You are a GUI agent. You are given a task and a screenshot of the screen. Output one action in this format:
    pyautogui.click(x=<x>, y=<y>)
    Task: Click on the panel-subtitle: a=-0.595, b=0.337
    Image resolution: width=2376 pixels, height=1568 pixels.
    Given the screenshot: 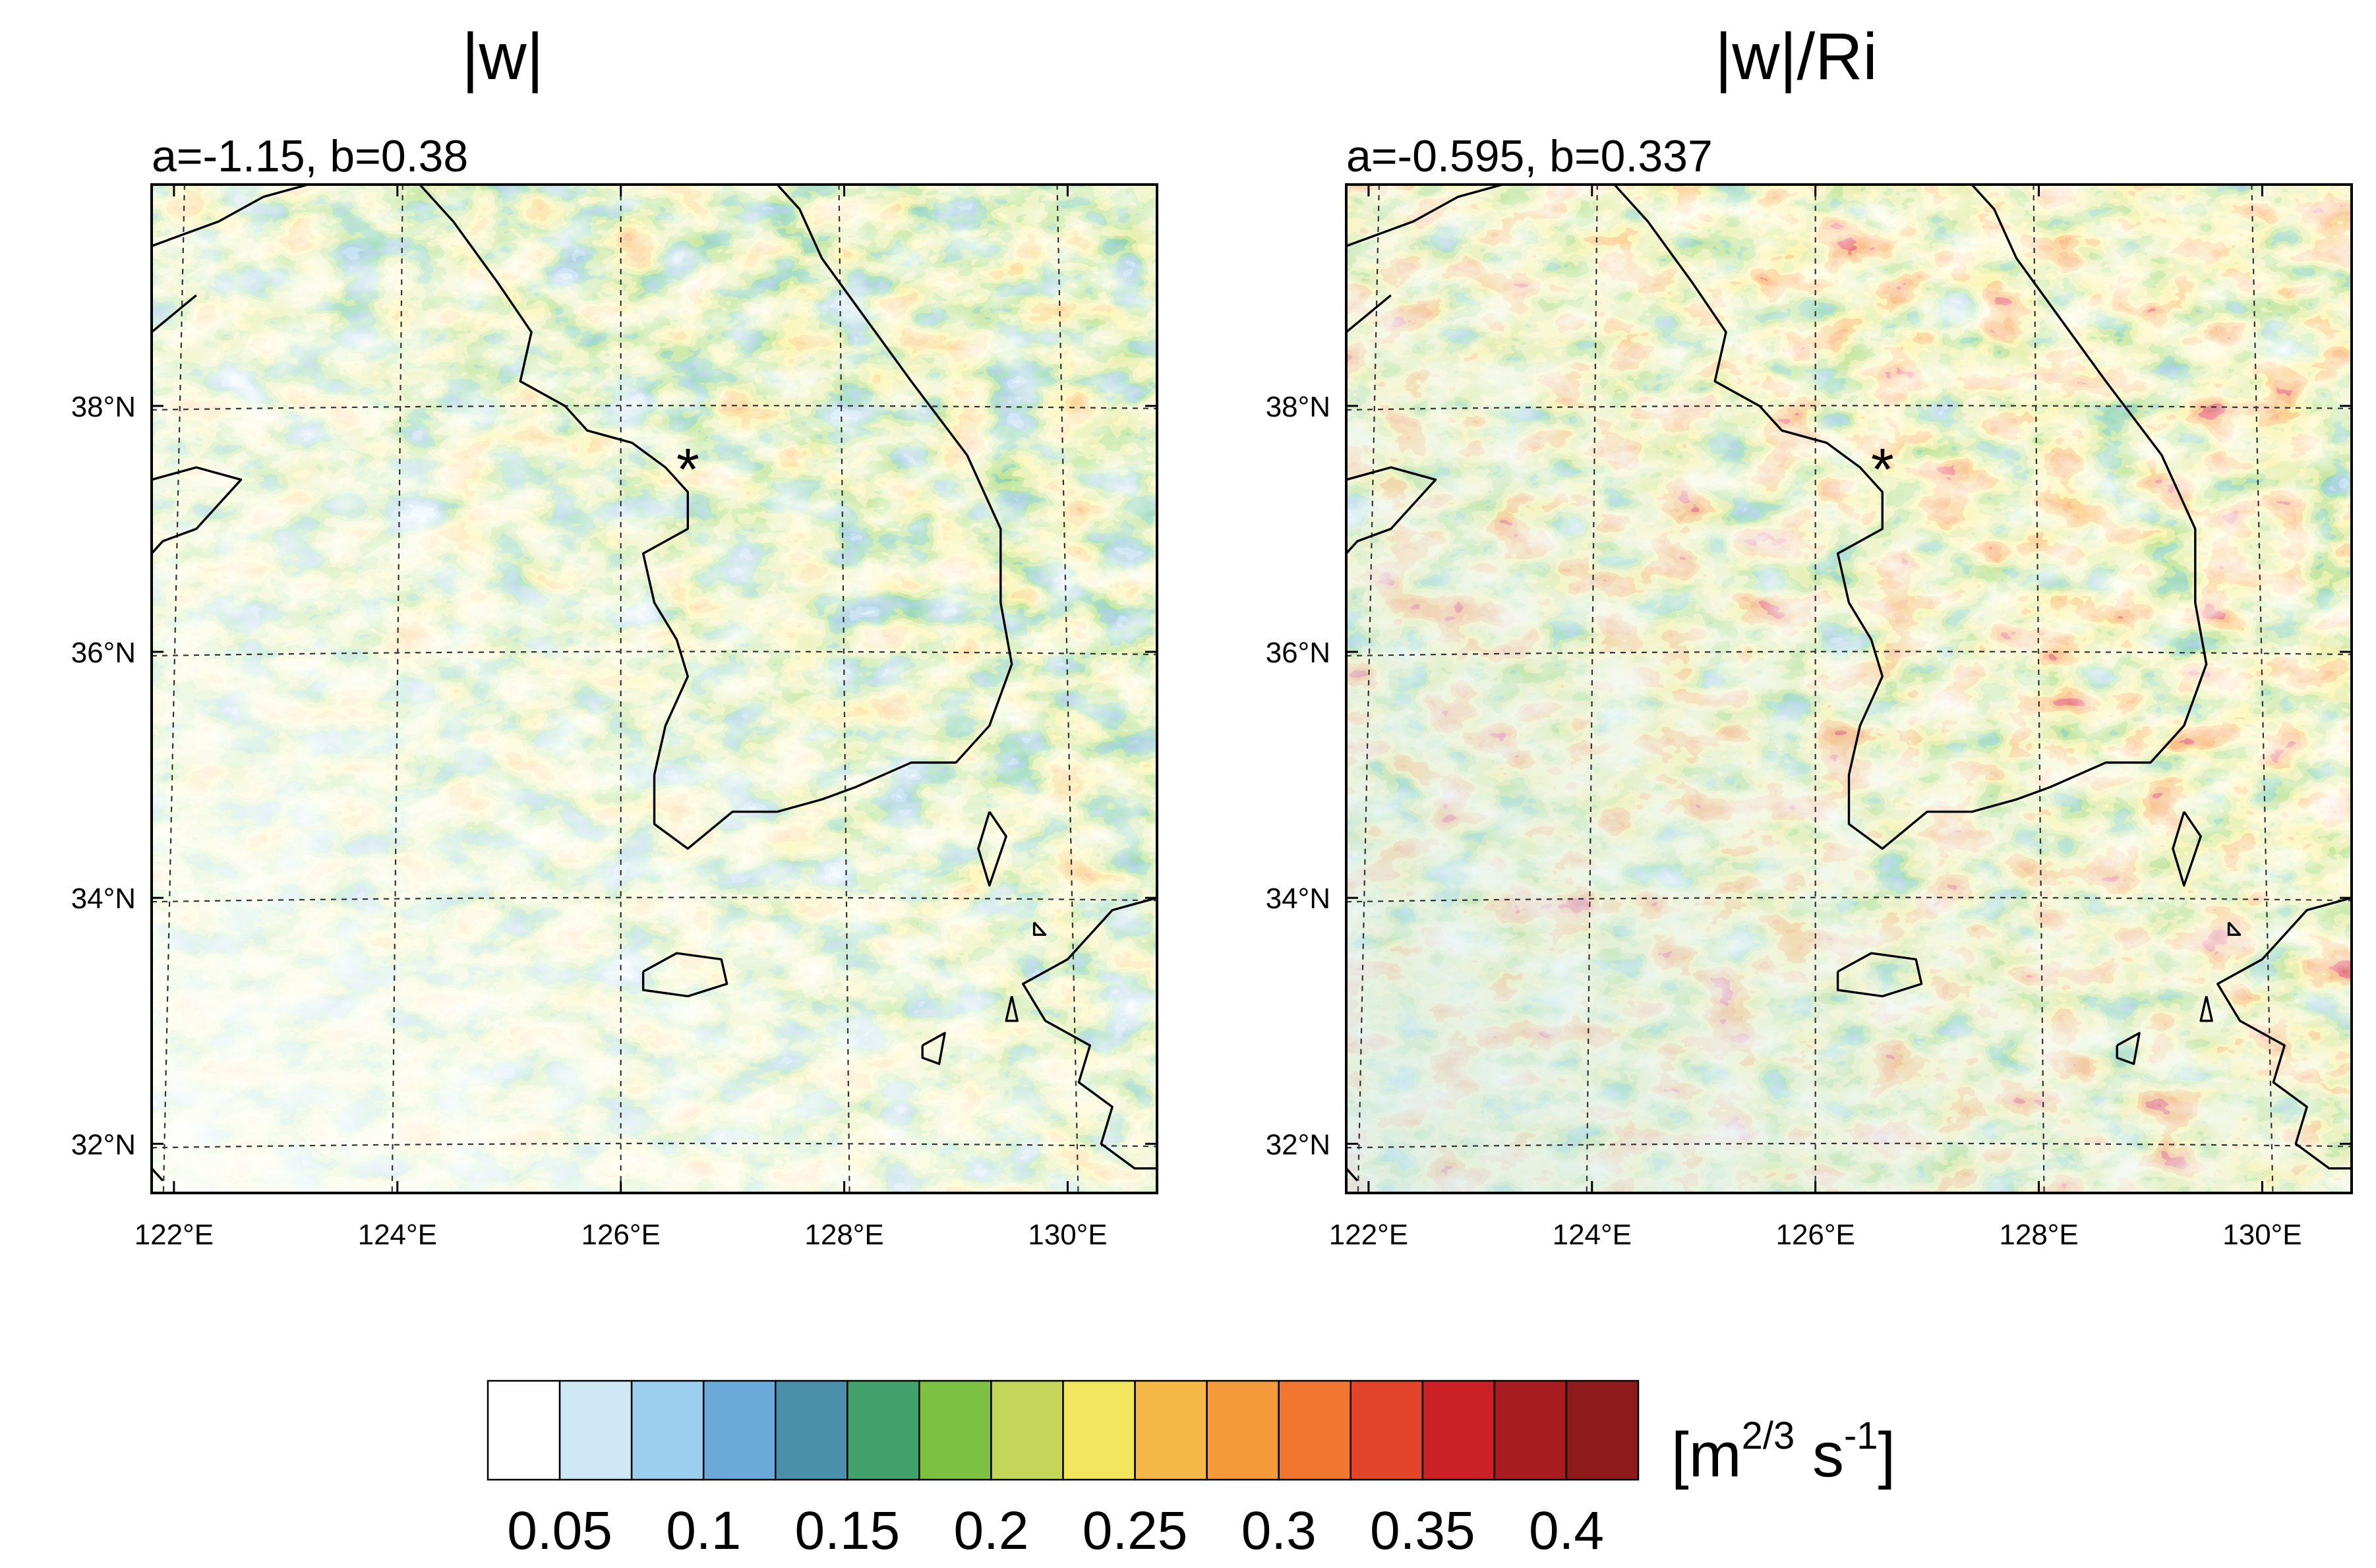 What is the action you would take?
    pyautogui.click(x=1529, y=156)
    